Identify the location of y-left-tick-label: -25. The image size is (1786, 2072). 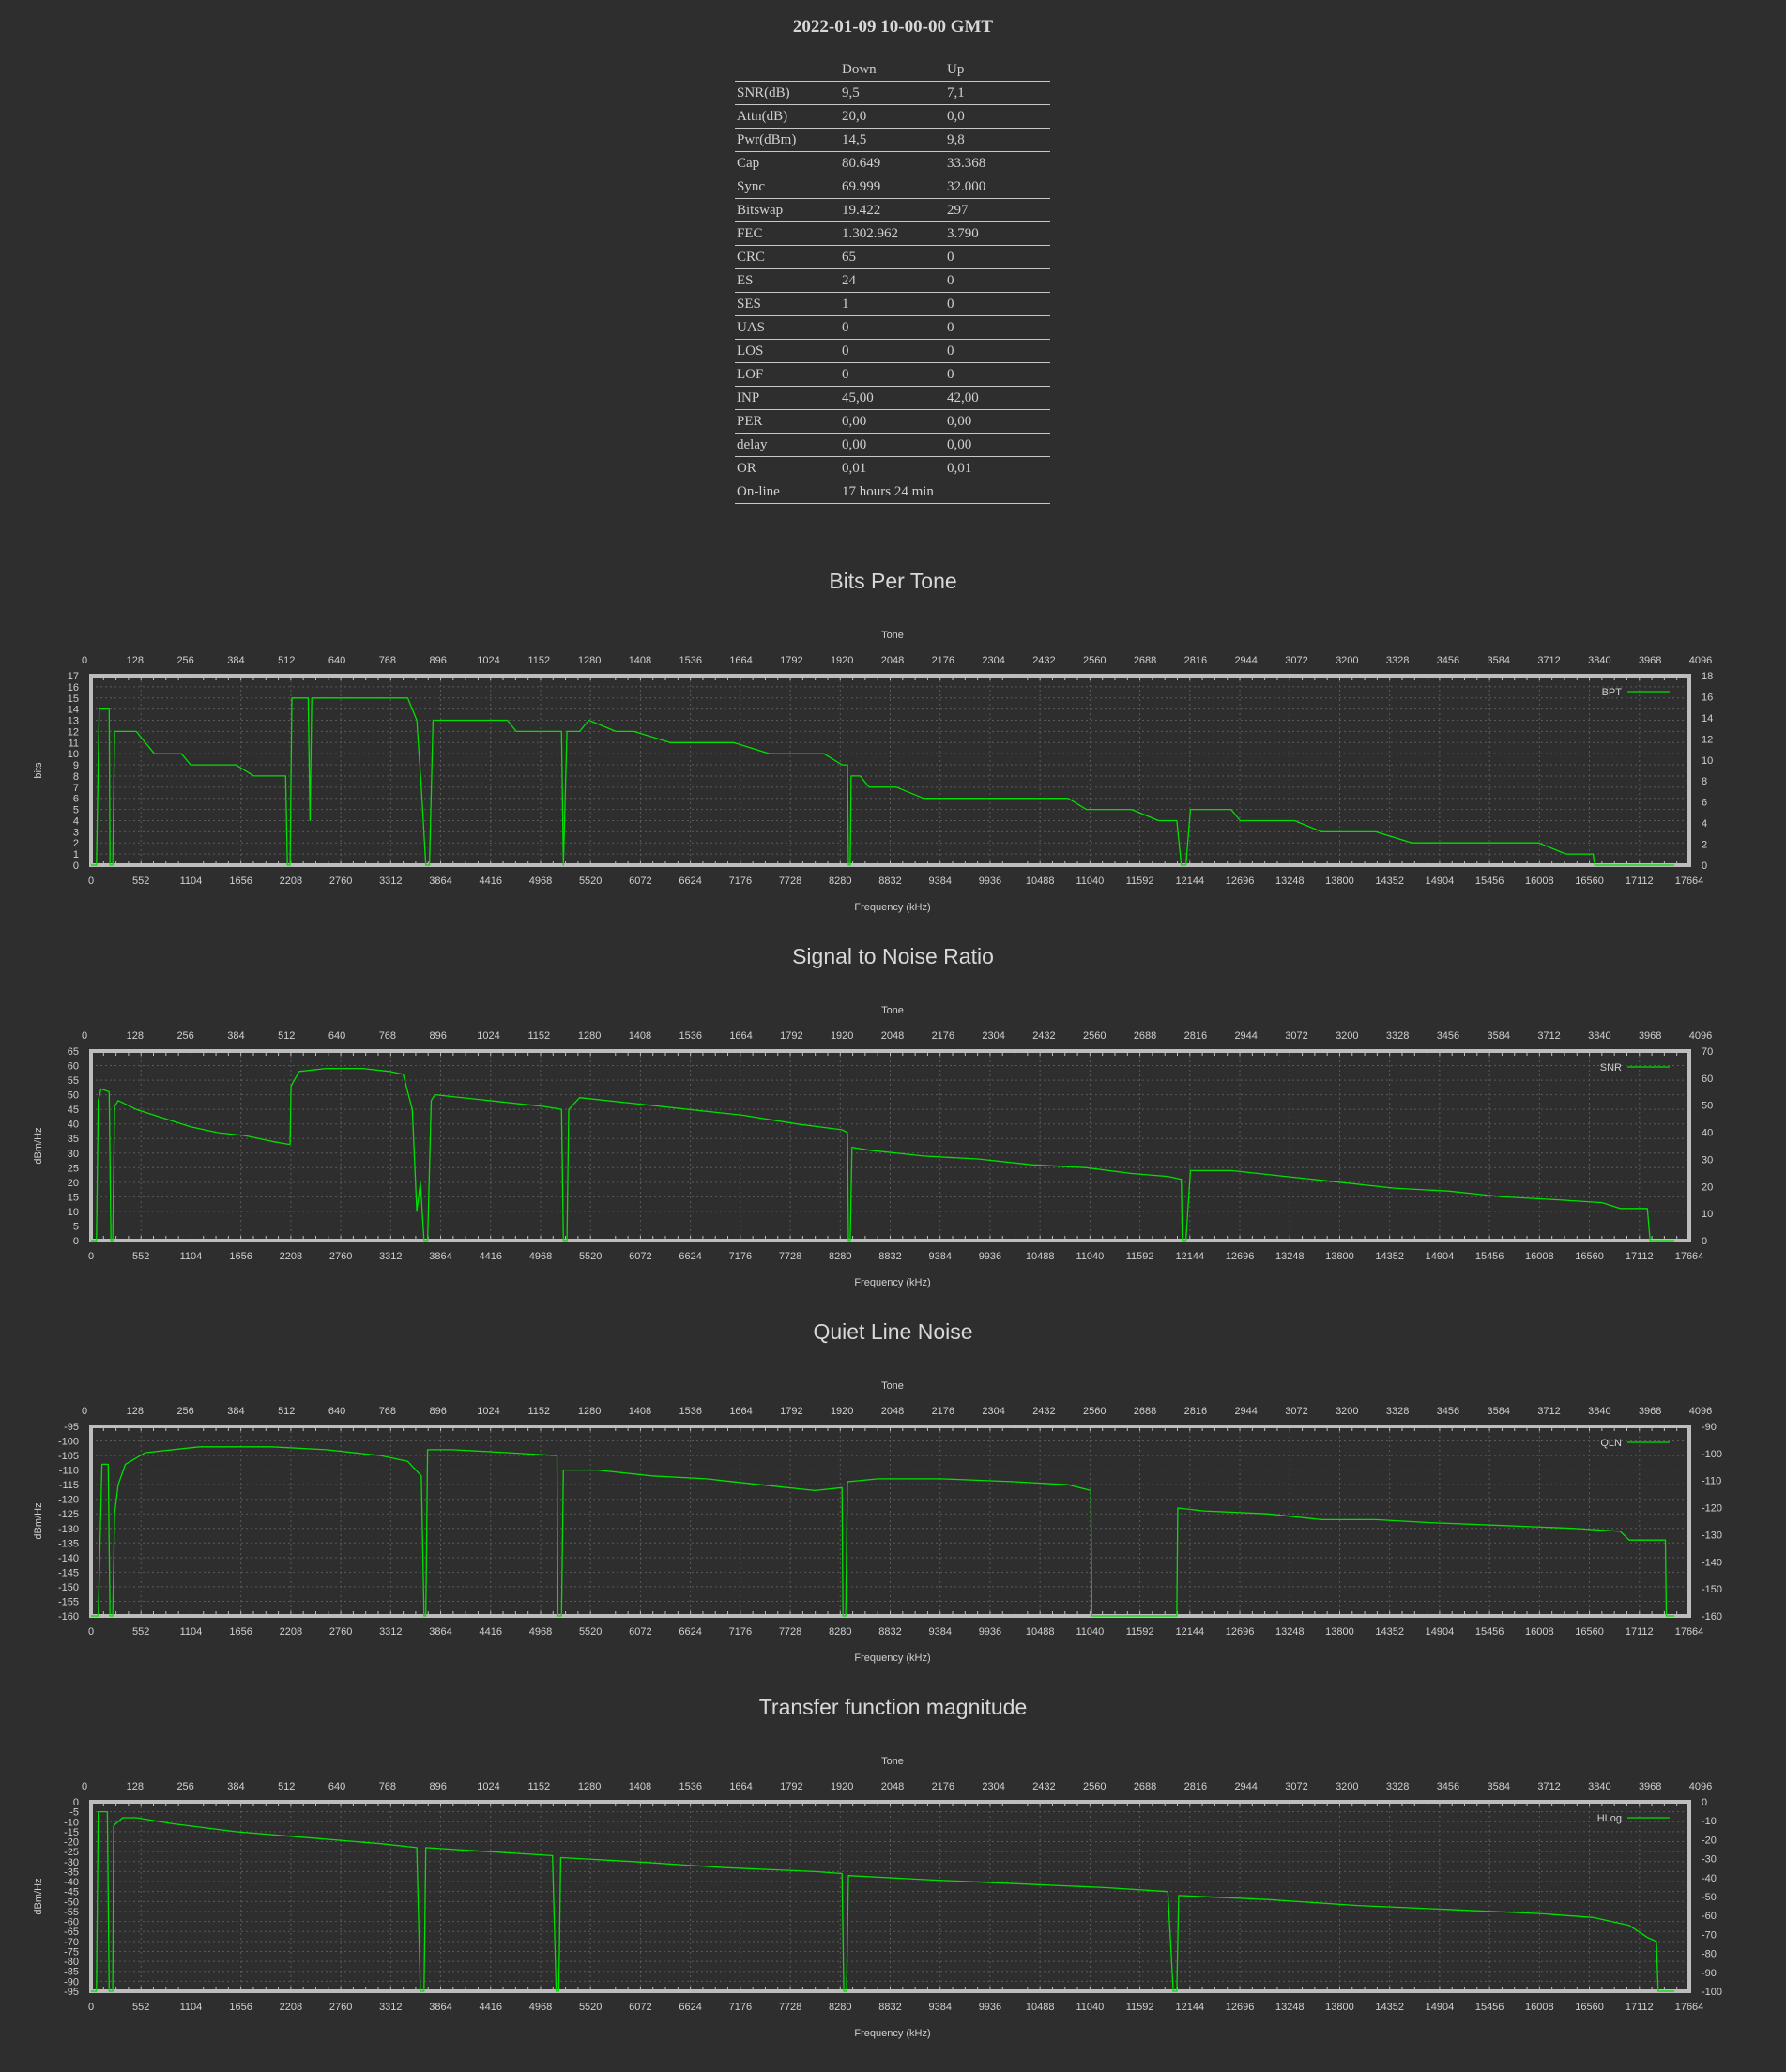
(72, 1853).